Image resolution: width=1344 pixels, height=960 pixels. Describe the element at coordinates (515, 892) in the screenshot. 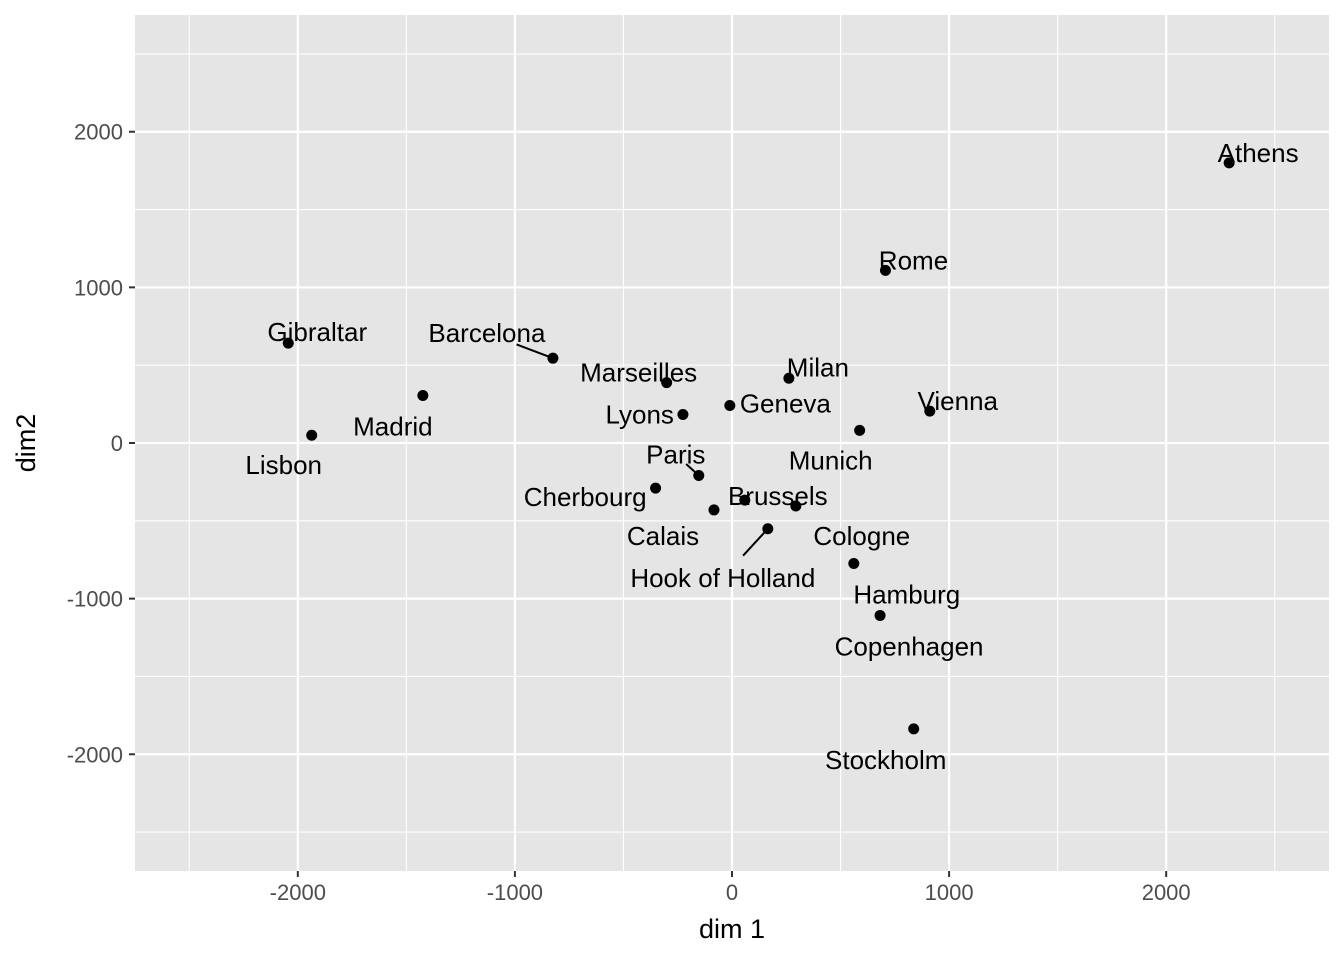

I see `x-tick-label: -1000` at that location.